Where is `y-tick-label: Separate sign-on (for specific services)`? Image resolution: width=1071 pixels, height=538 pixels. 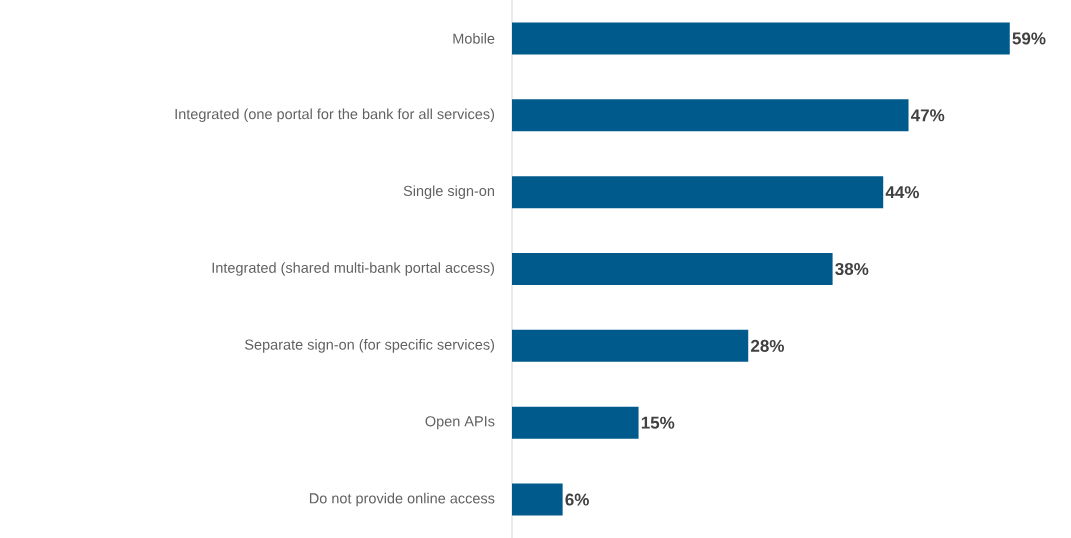
y-tick-label: Separate sign-on (for specific services) is located at coordinates (370, 346).